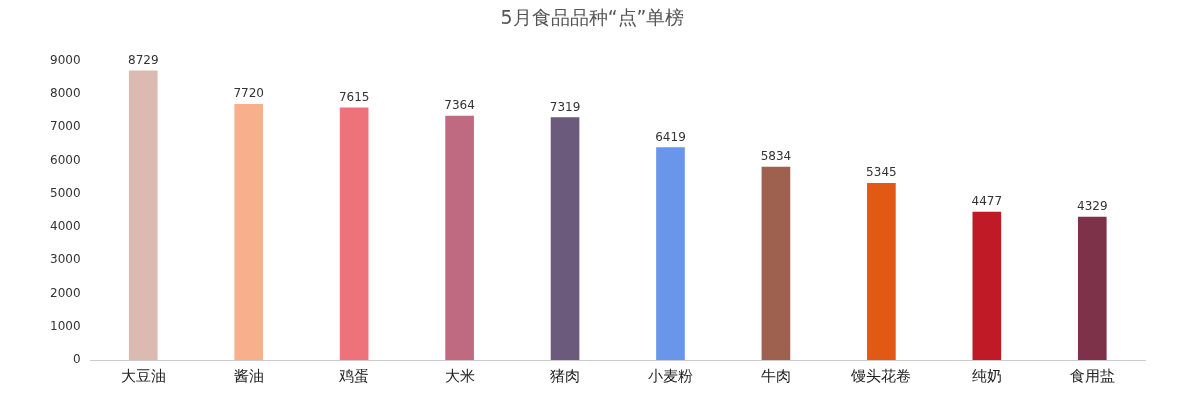 This screenshot has width=1180, height=399. What do you see at coordinates (65, 226) in the screenshot?
I see `y-tick-label: 4000` at bounding box center [65, 226].